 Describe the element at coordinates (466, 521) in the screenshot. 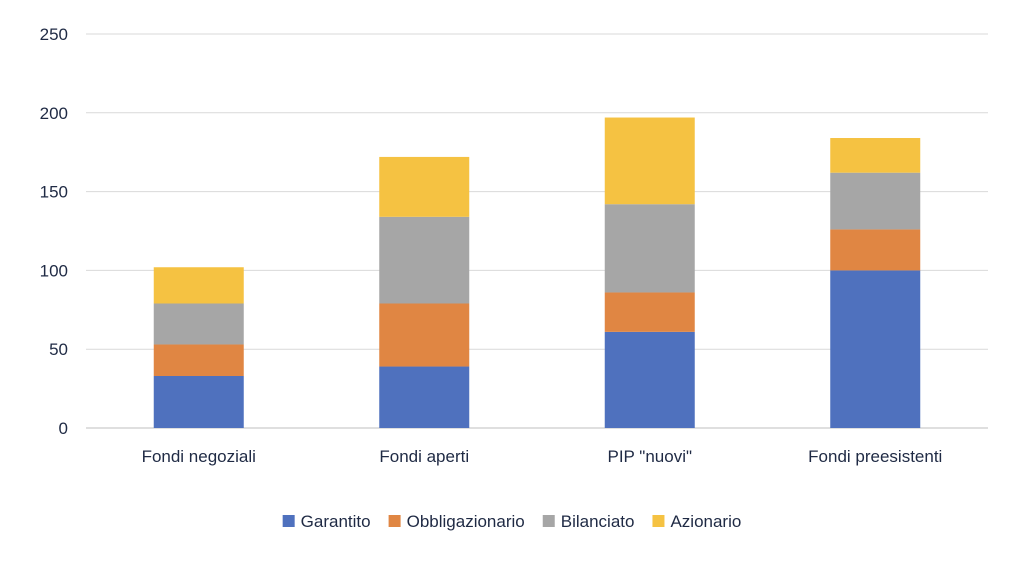

I see `legend-label: Obbligazionario` at that location.